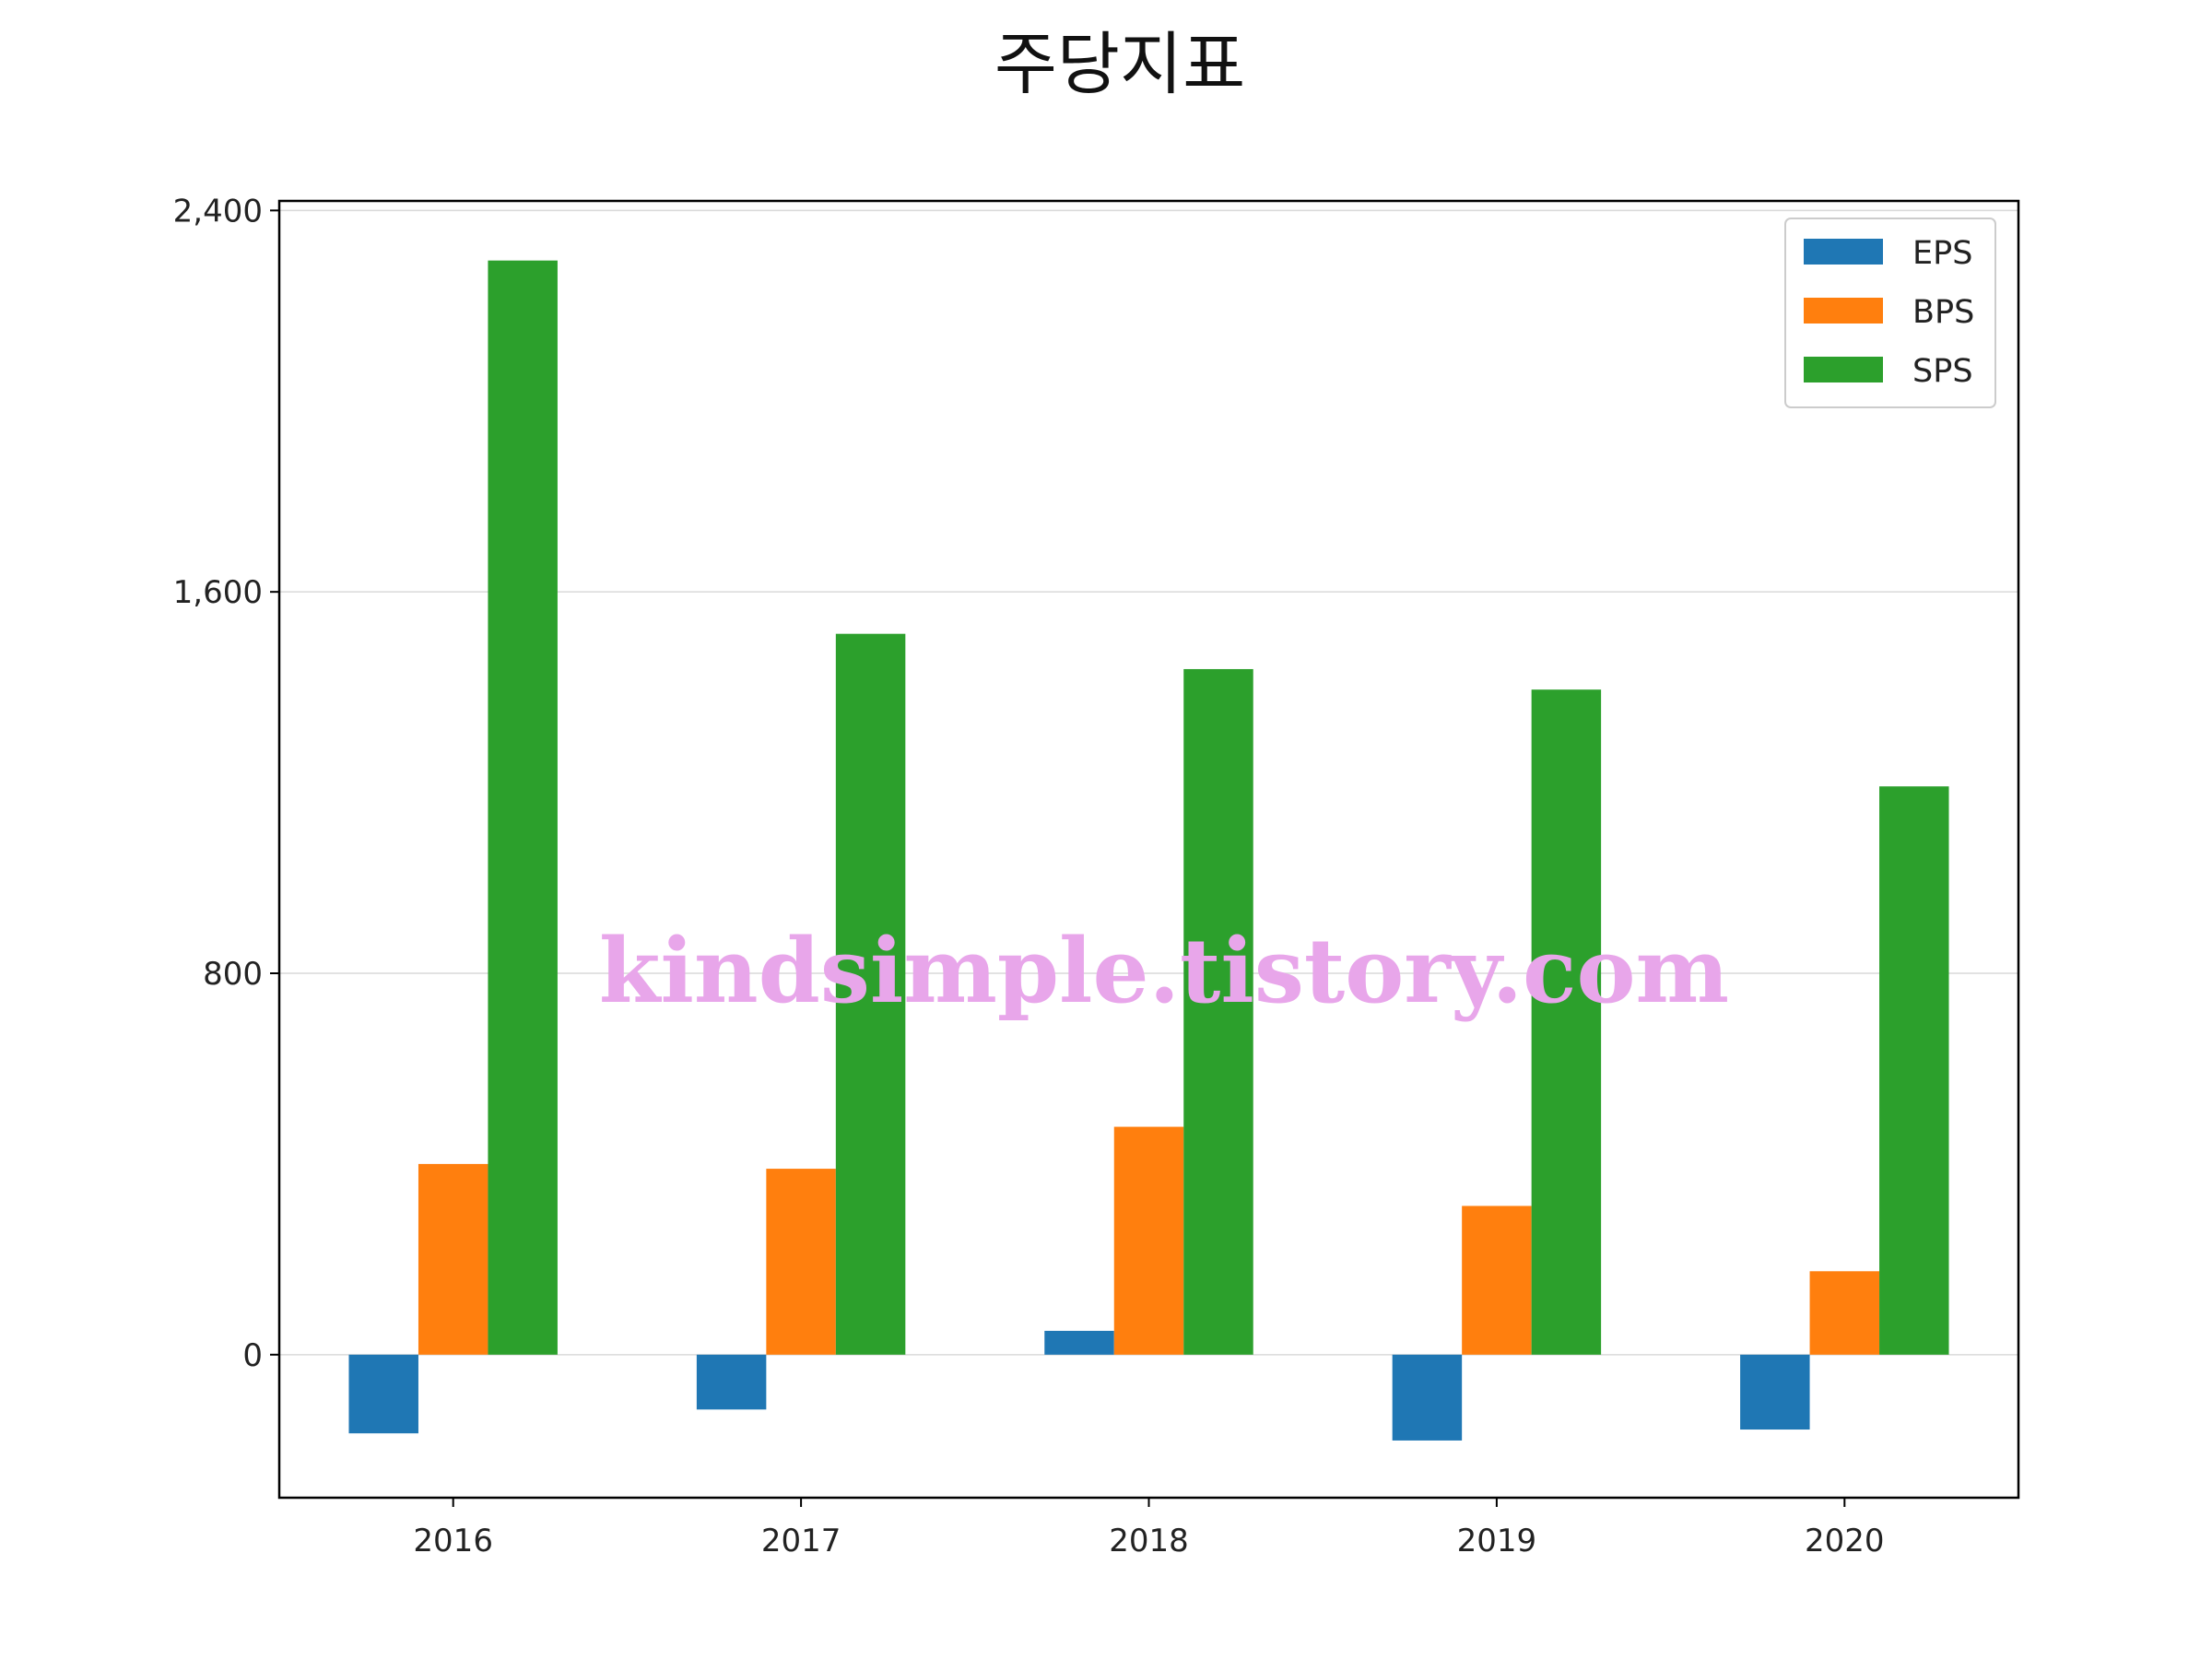 This screenshot has width=2212, height=1659. I want to click on bar-eps-2017, so click(731, 1382).